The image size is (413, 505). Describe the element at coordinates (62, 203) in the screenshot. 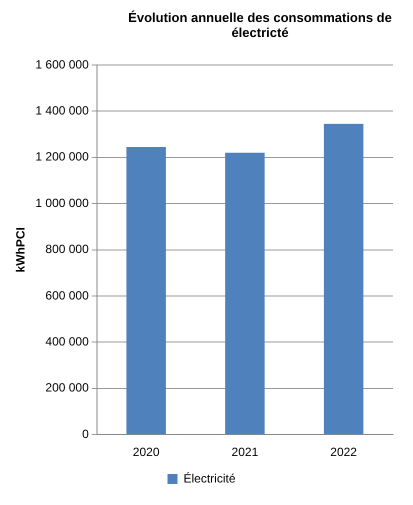

I see `y-tick-label: 1 000 000` at that location.